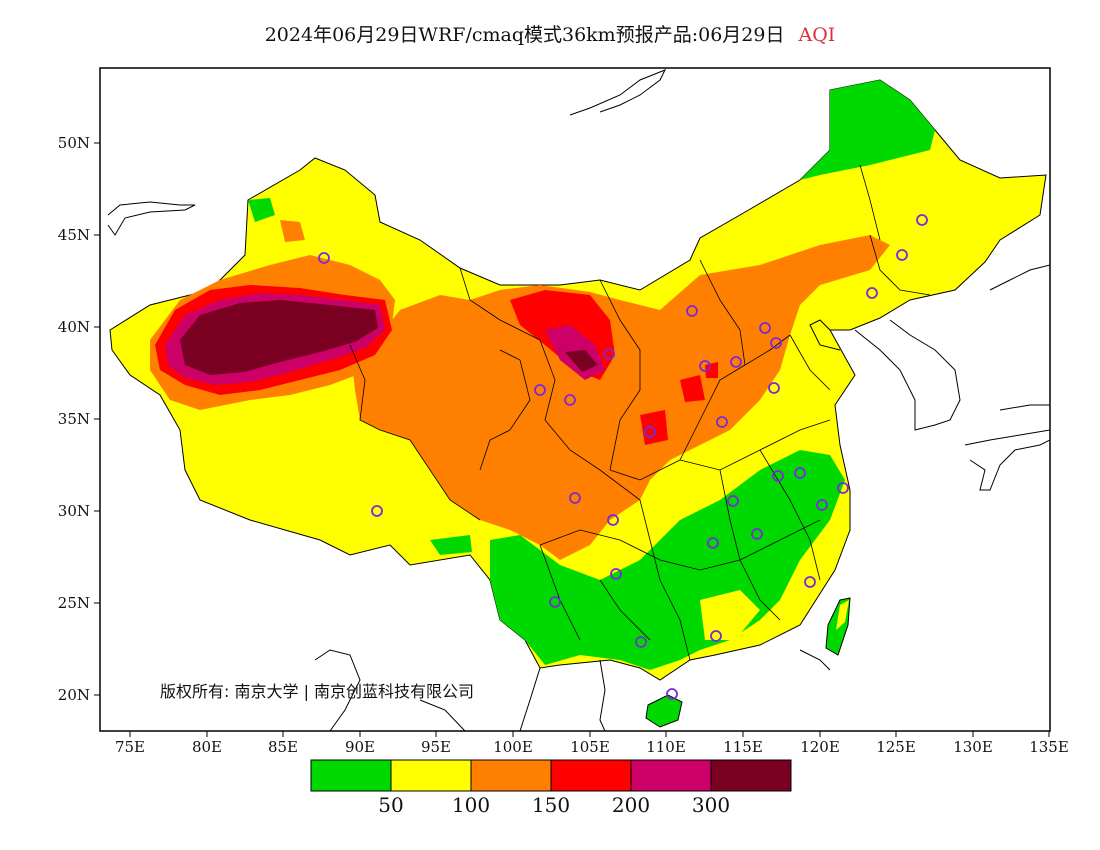 The height and width of the screenshot is (850, 1100). I want to click on legend-swatch-unhealthy, so click(591, 775).